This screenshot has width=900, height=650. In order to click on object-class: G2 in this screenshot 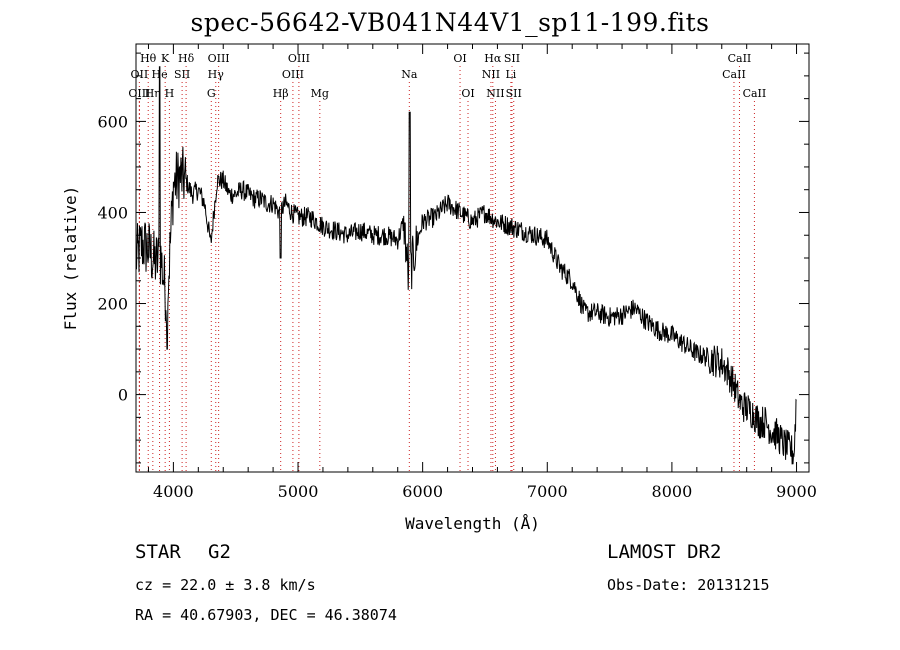, I will do `click(219, 552)`.